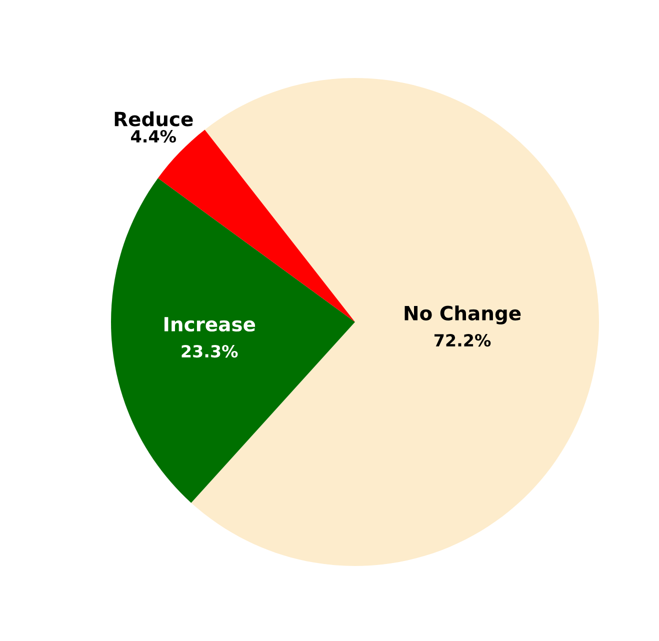 The width and height of the screenshot is (659, 641). I want to click on slice-label: No Change, so click(462, 314).